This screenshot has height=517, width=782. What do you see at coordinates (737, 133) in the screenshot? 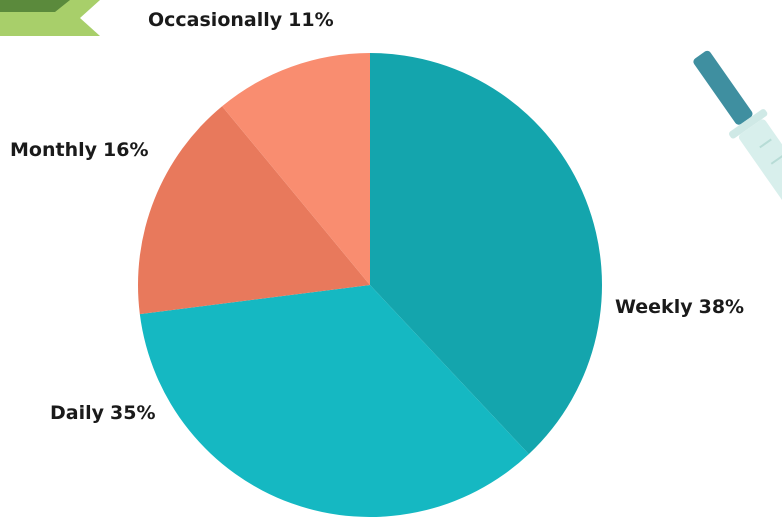
I see `syringe-decoration` at bounding box center [737, 133].